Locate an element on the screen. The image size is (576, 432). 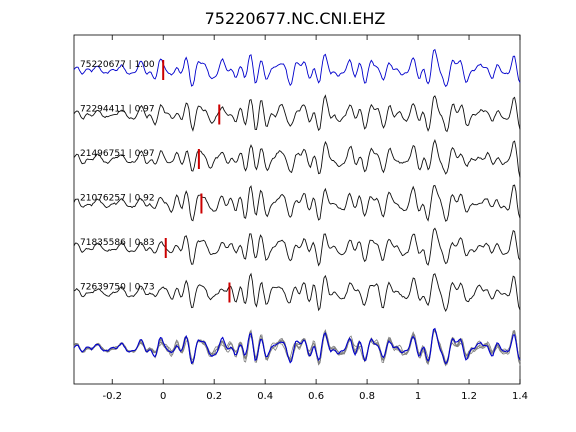
trace-label-4: 21076257 | 0.92 is located at coordinates (117, 199).